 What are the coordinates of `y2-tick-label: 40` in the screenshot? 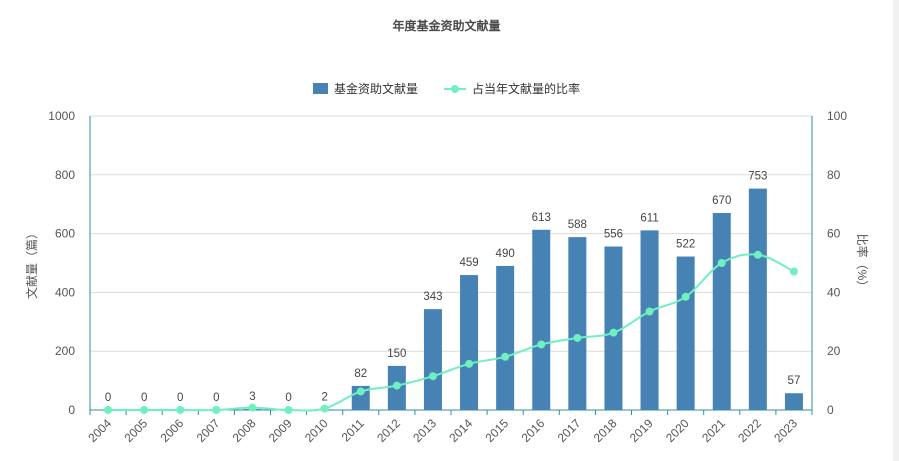 It's located at (834, 292).